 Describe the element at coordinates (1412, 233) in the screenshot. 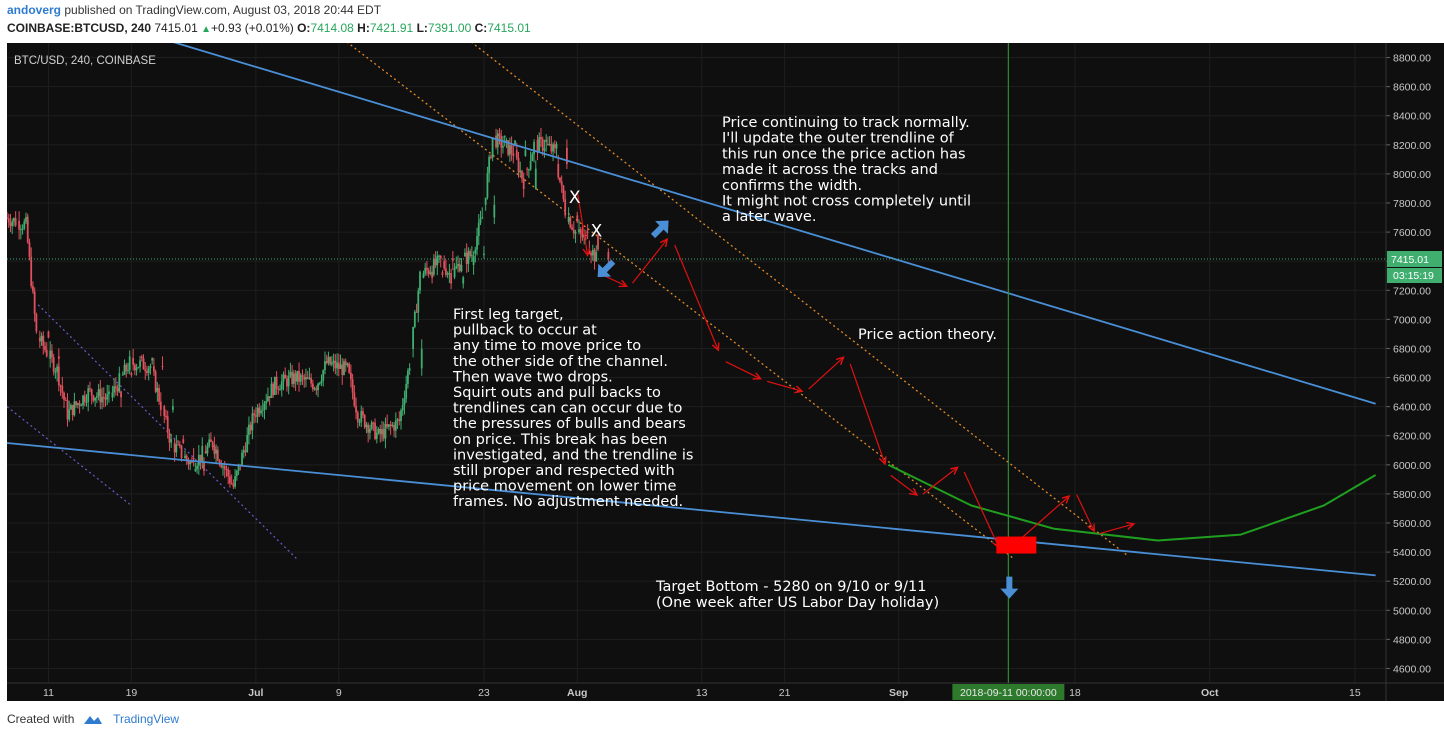

I see `price-tick-label: 7600.00` at that location.